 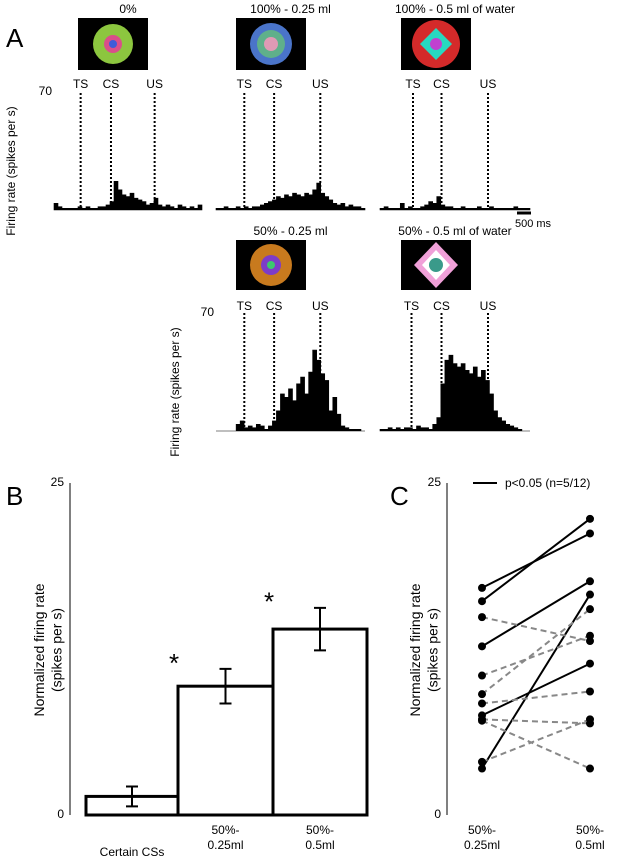 What do you see at coordinates (533, 224) in the screenshot?
I see `scale-bar-label: 500 ms` at bounding box center [533, 224].